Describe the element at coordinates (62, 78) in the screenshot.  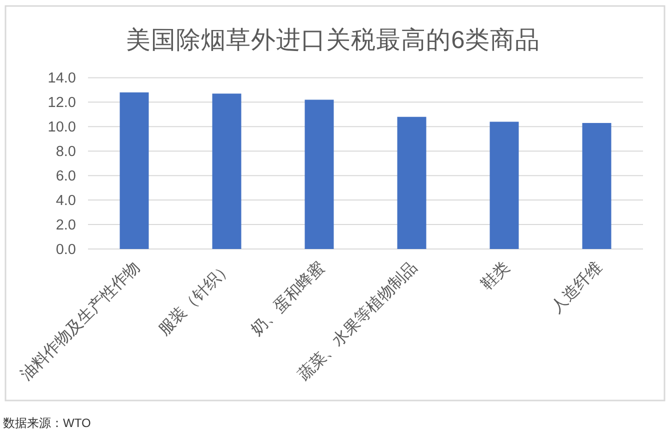
I see `y-tick-label: 14.0` at that location.